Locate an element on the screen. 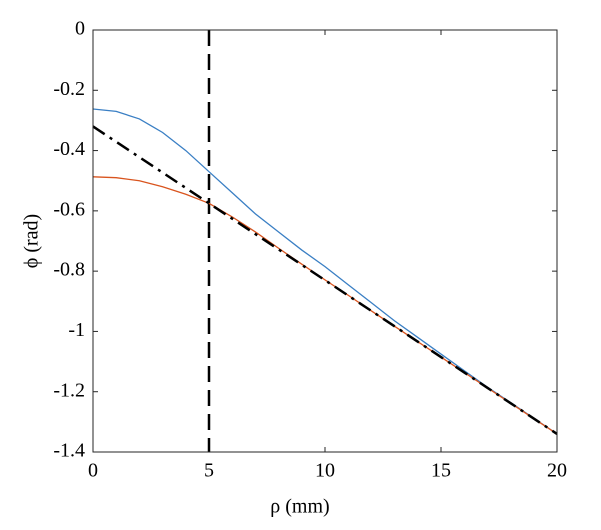 This screenshot has width=601, height=530. y-tick-label: -1.4 is located at coordinates (69, 451).